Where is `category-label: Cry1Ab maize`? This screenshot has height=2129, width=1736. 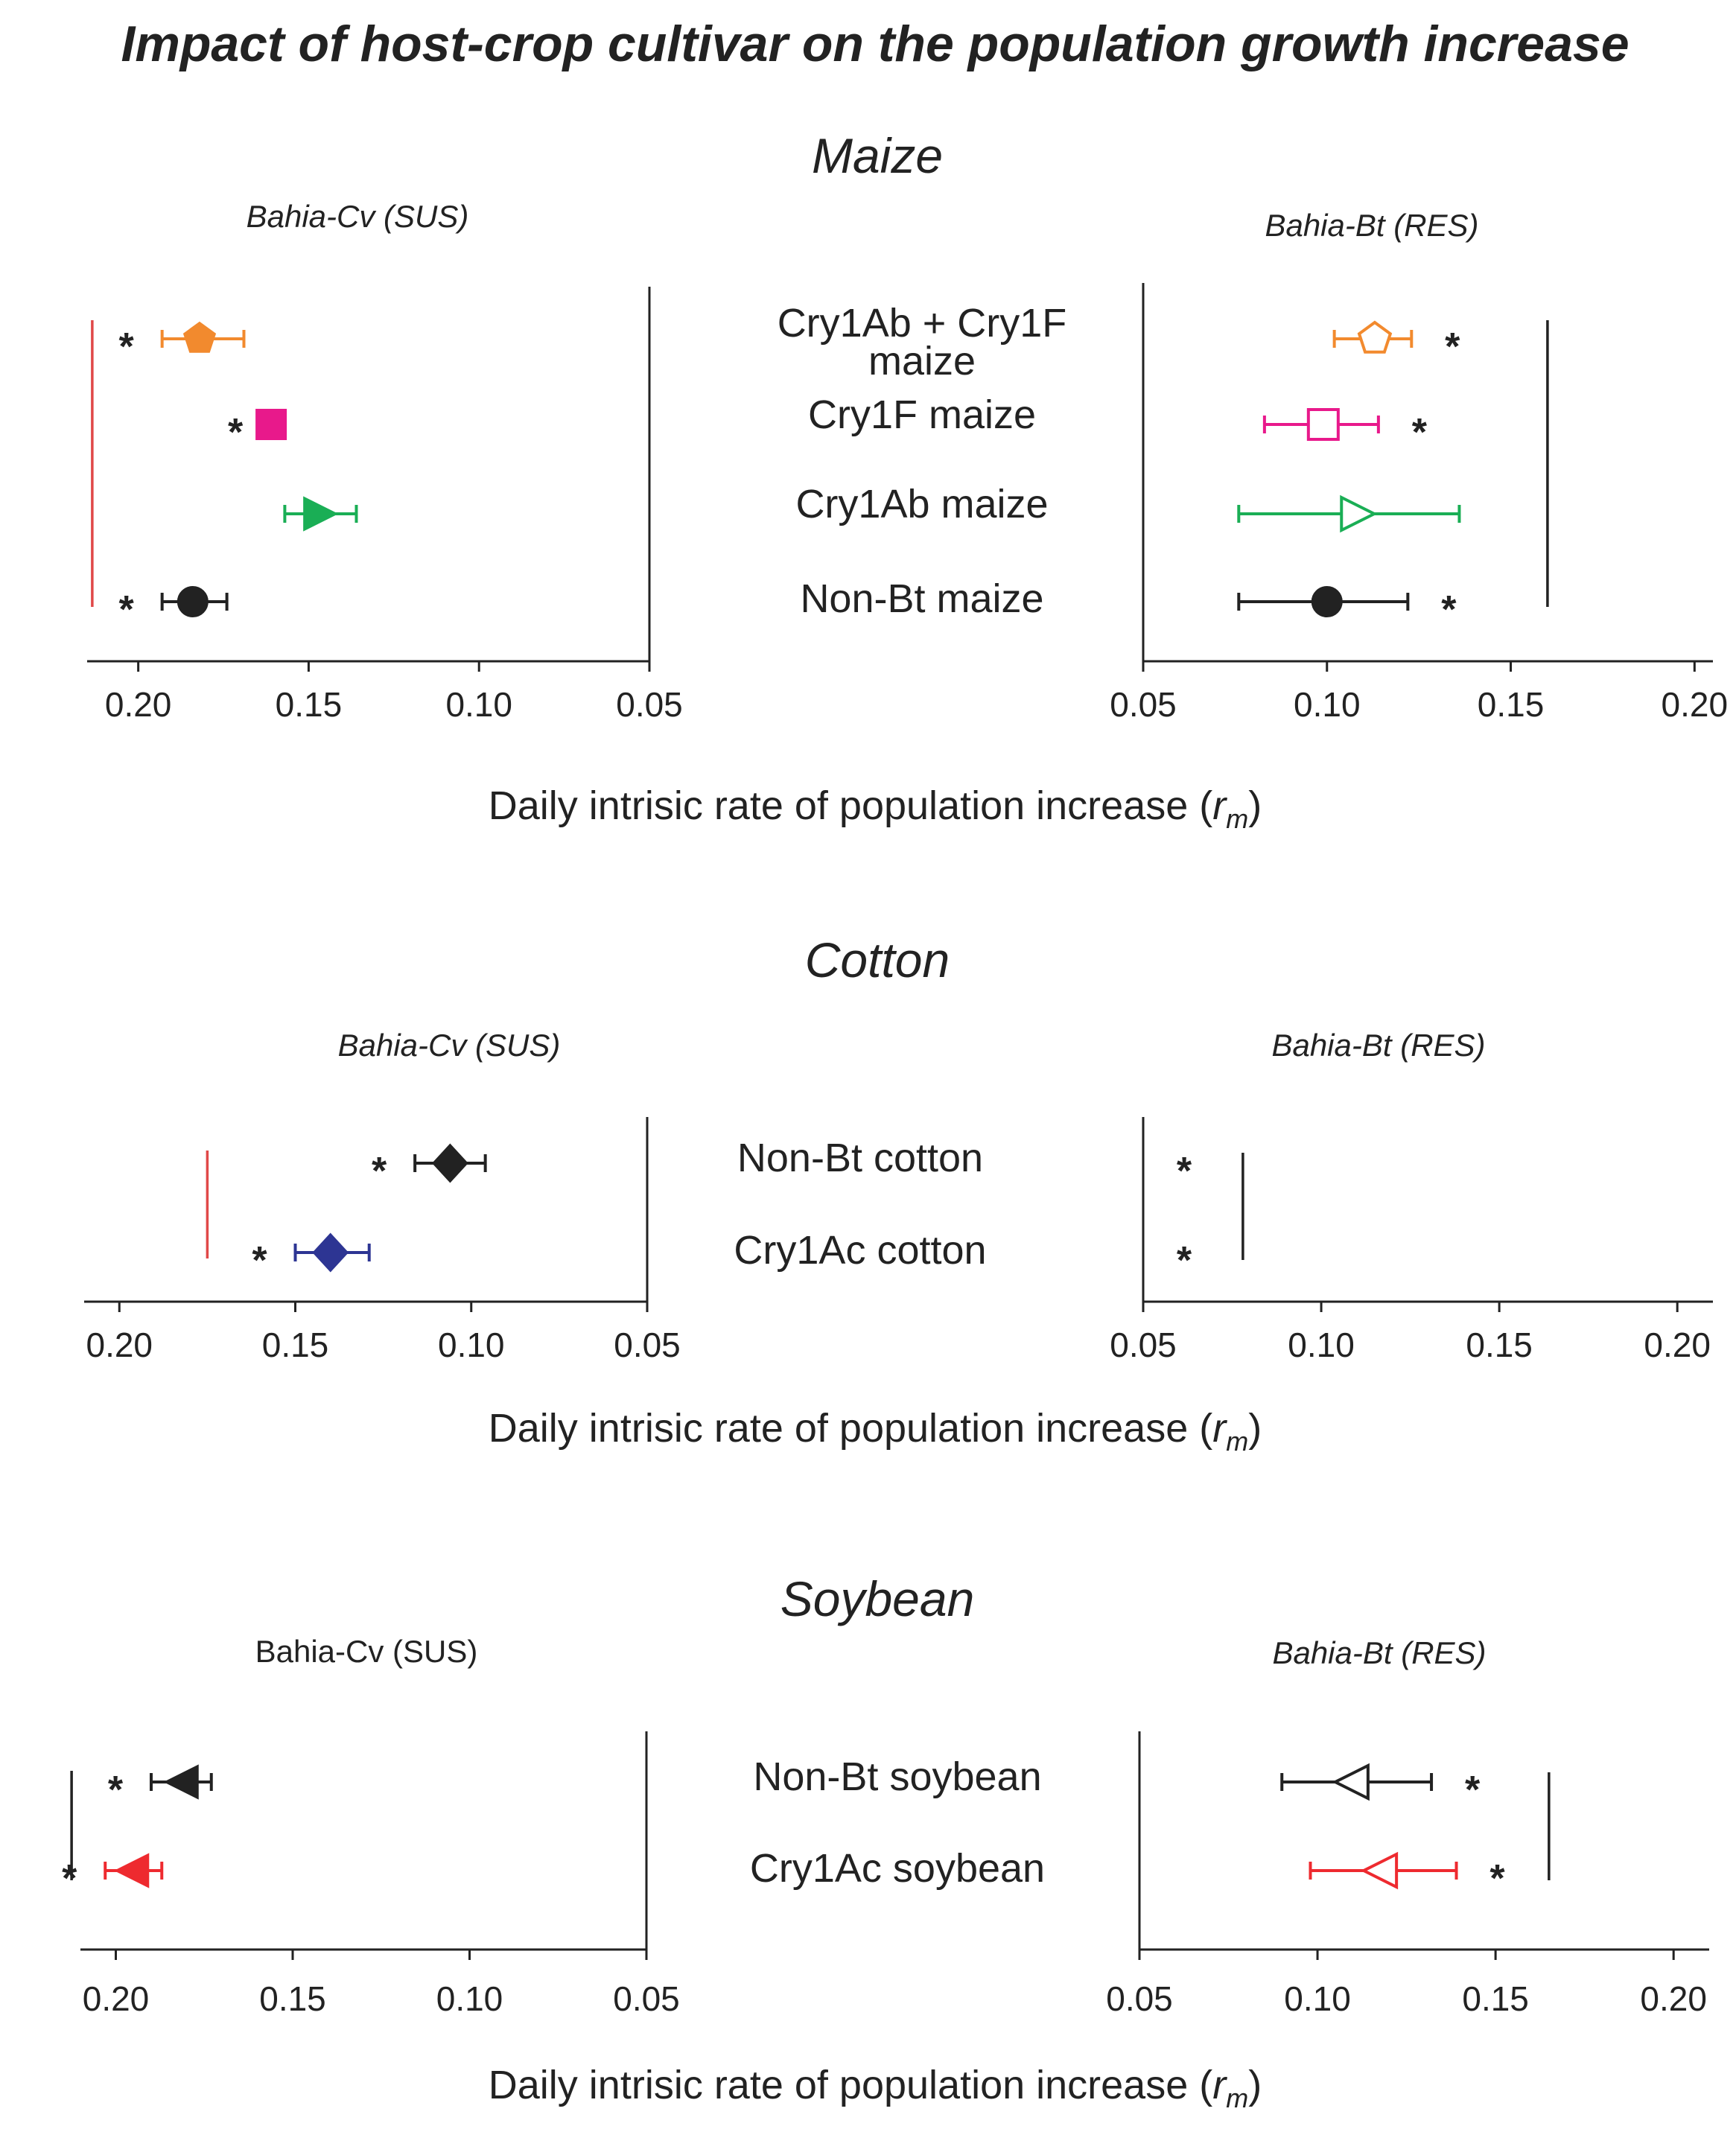 category-label: Cry1Ab maize is located at coordinates (921, 504).